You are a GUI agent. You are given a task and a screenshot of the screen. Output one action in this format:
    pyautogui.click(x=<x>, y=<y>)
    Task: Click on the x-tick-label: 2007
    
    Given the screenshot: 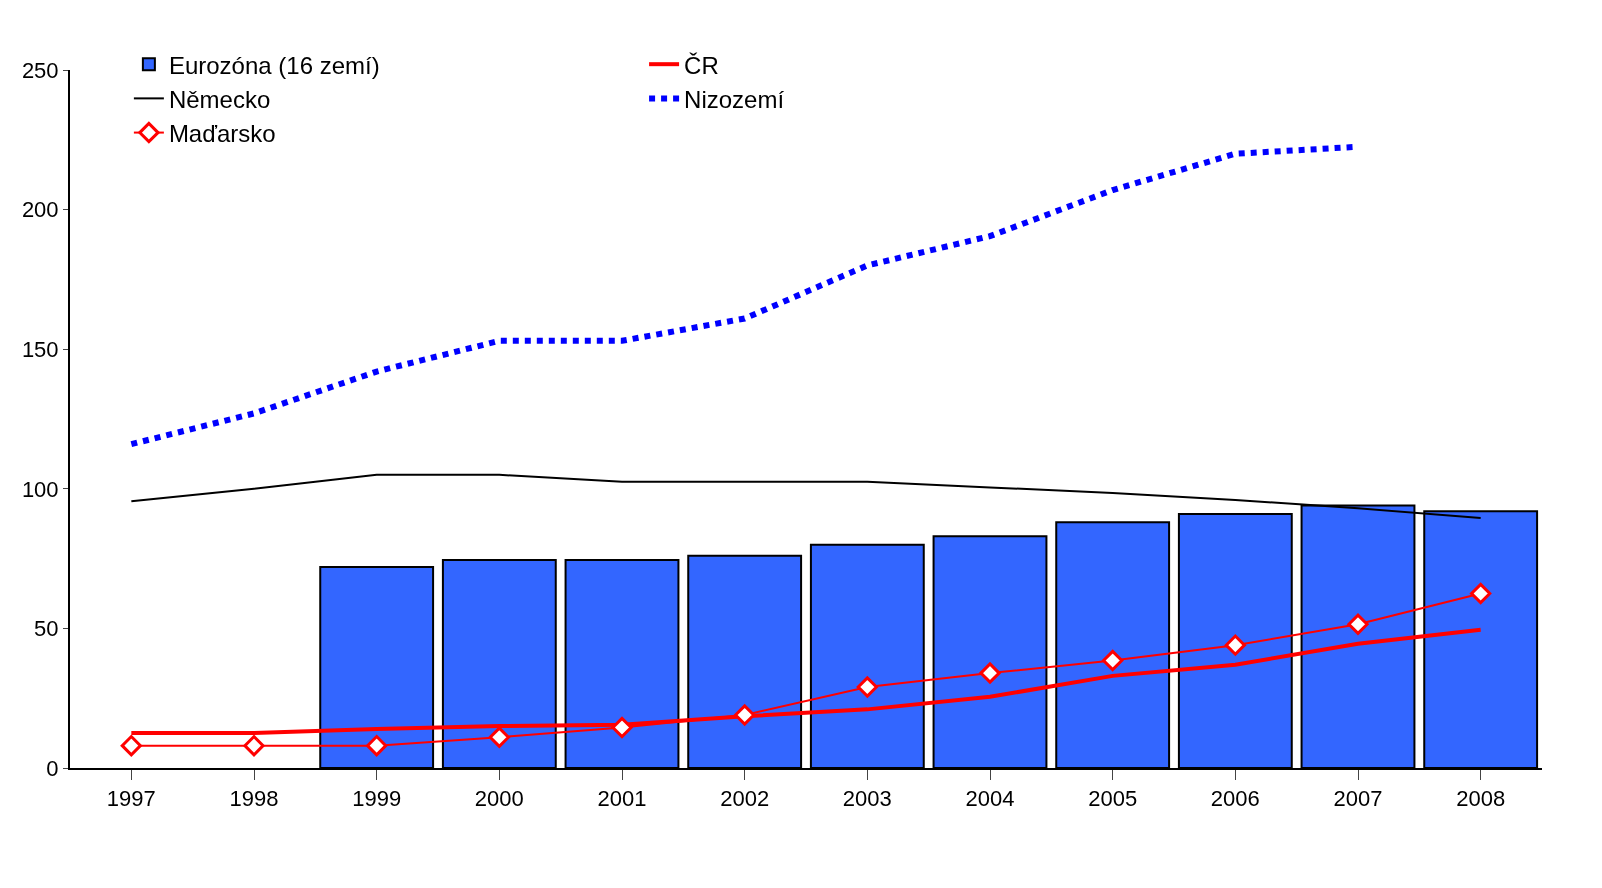 What is the action you would take?
    pyautogui.click(x=1358, y=799)
    